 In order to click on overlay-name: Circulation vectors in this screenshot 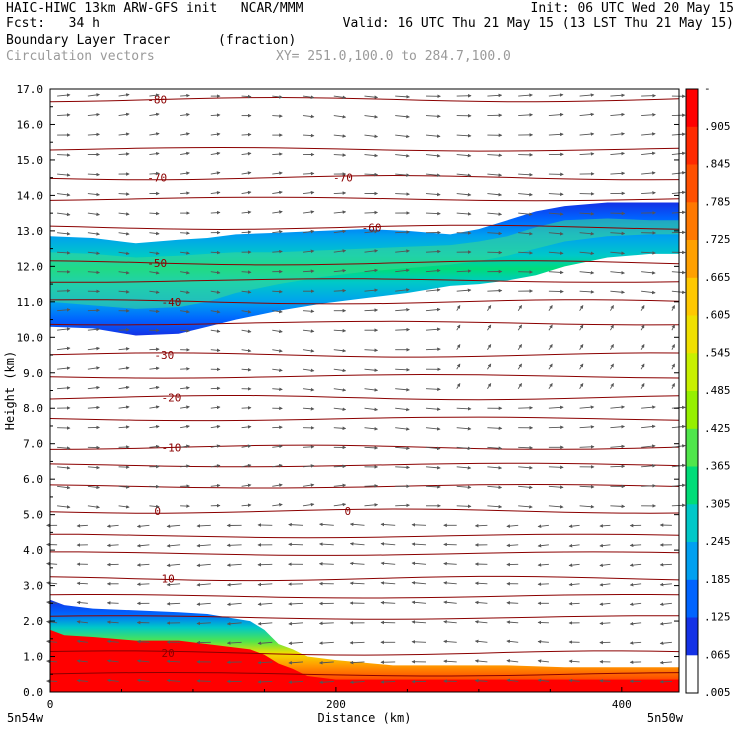, I will do `click(80, 56)`.